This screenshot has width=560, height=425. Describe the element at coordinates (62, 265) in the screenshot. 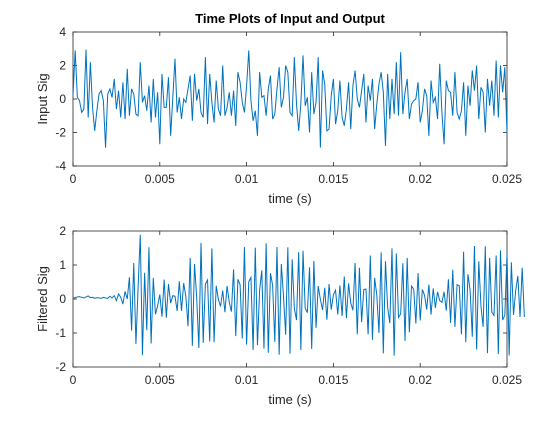

I see `y-tick-label: 1` at that location.